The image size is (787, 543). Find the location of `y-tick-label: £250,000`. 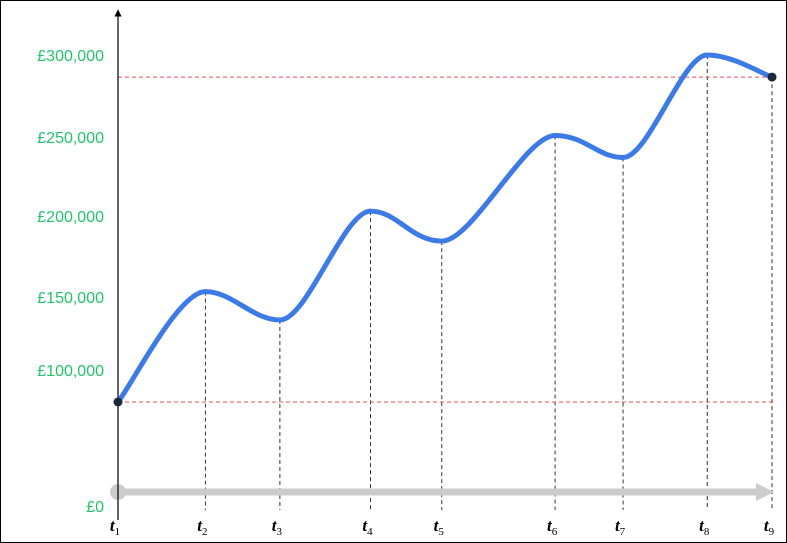

y-tick-label: £250,000 is located at coordinates (70, 138).